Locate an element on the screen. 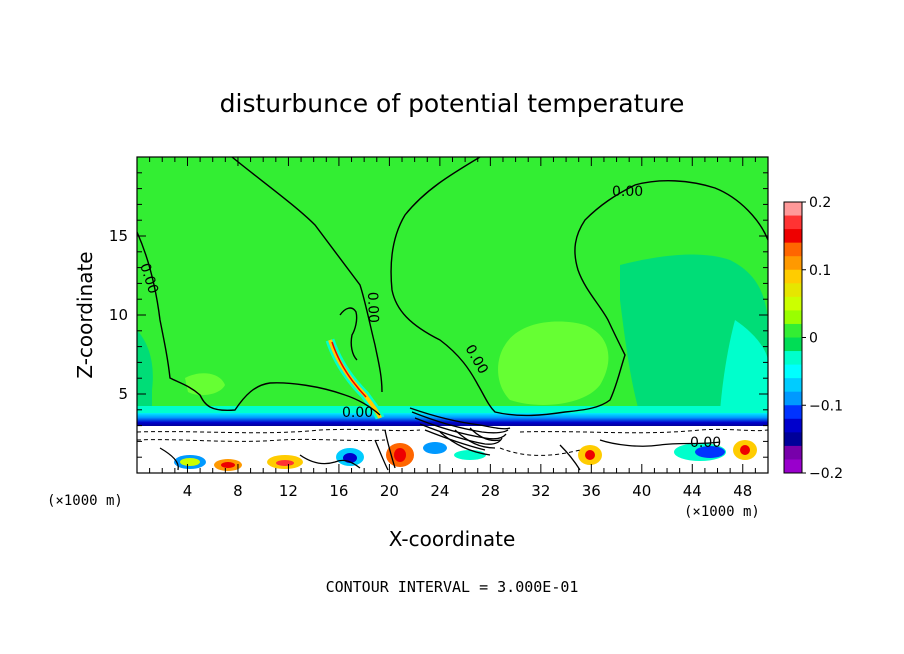 This screenshot has width=904, height=654. positive-region-small is located at coordinates (205, 384).